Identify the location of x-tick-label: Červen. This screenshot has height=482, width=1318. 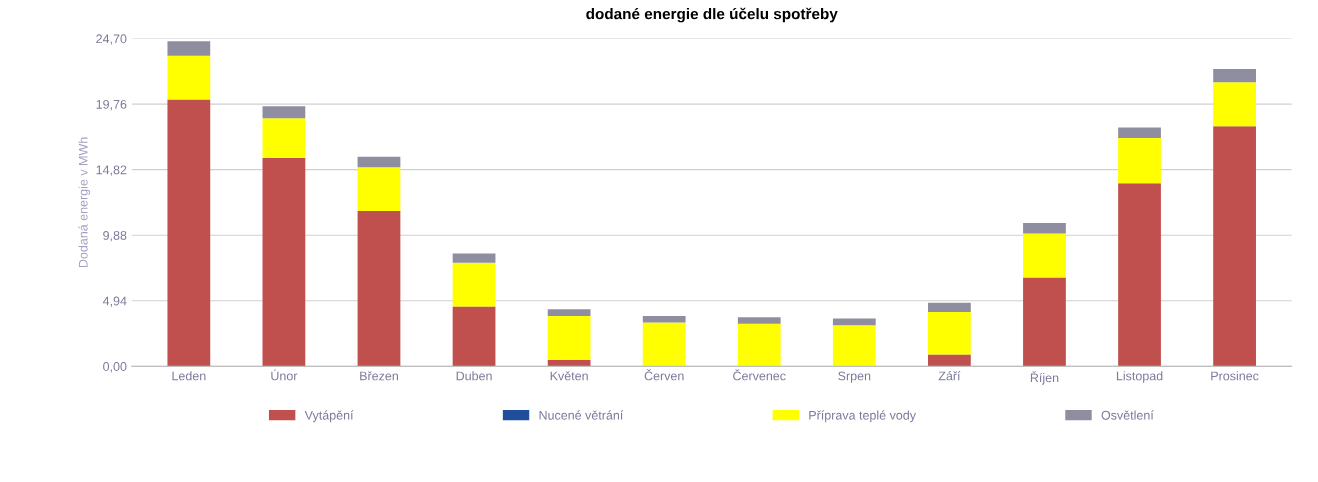
(664, 375).